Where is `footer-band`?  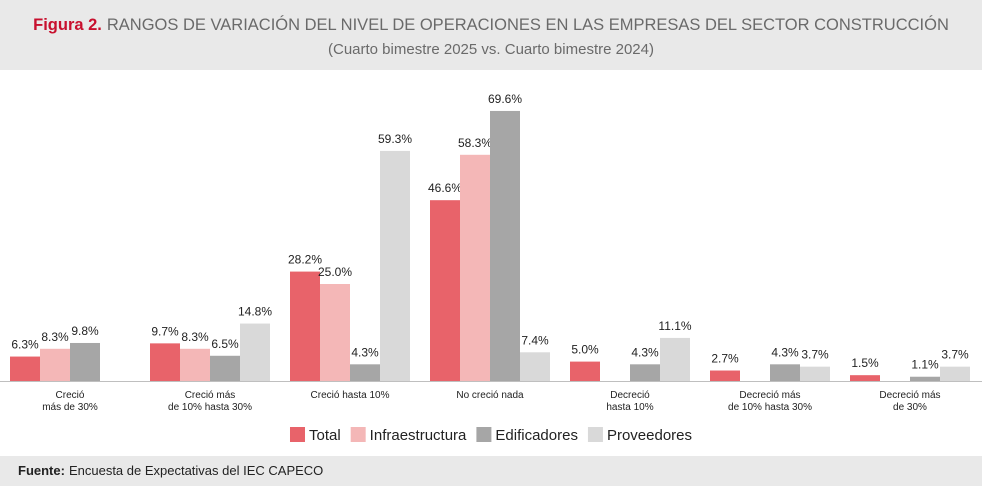
footer-band is located at coordinates (491, 471).